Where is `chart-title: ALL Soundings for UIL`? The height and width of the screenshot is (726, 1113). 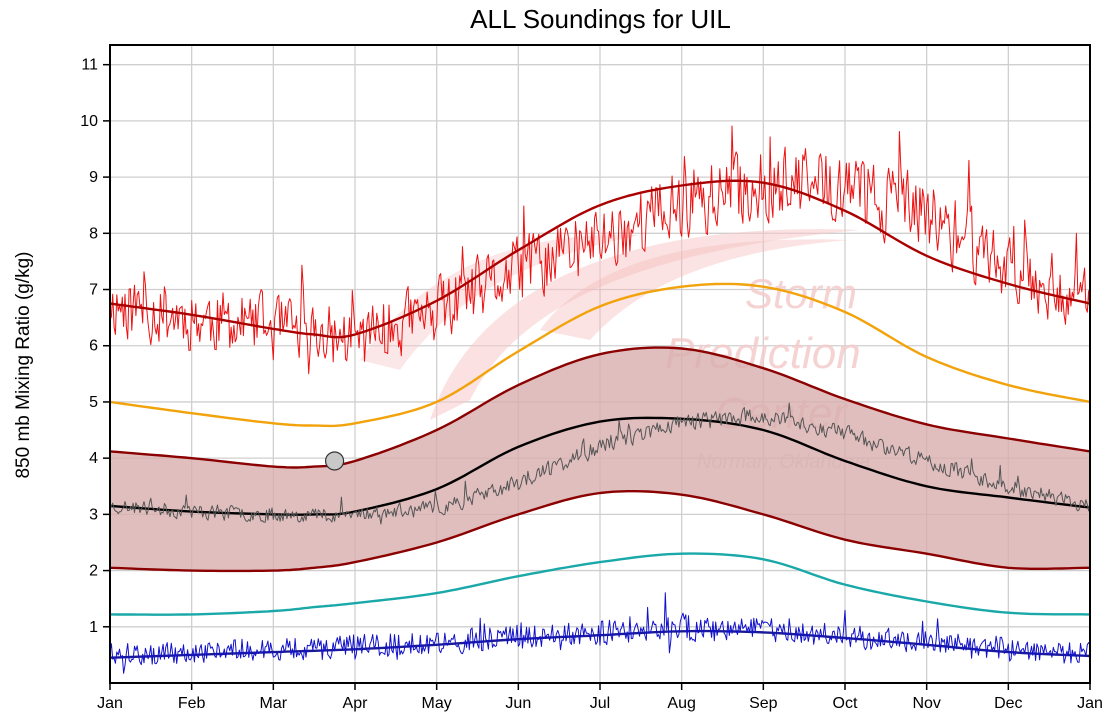 chart-title: ALL Soundings for UIL is located at coordinates (600, 19).